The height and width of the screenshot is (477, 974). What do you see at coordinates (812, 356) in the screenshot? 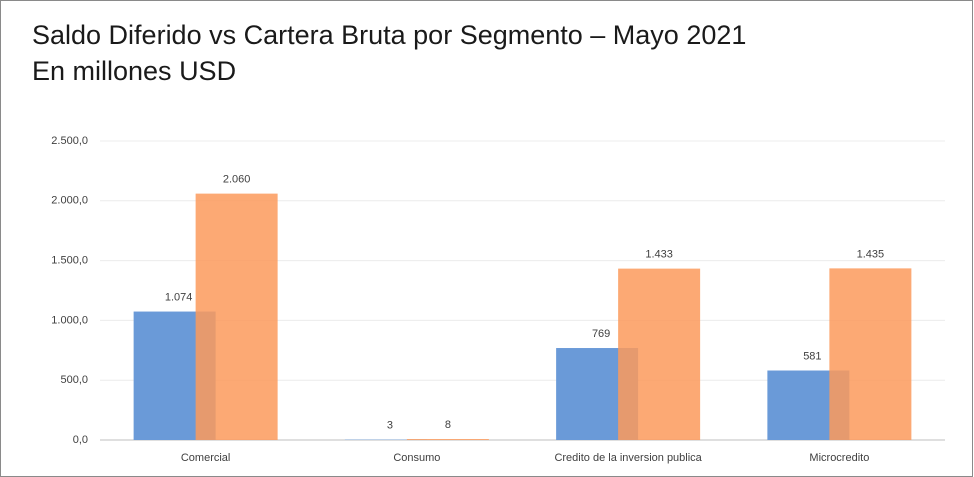
I see `data-label: 581` at bounding box center [812, 356].